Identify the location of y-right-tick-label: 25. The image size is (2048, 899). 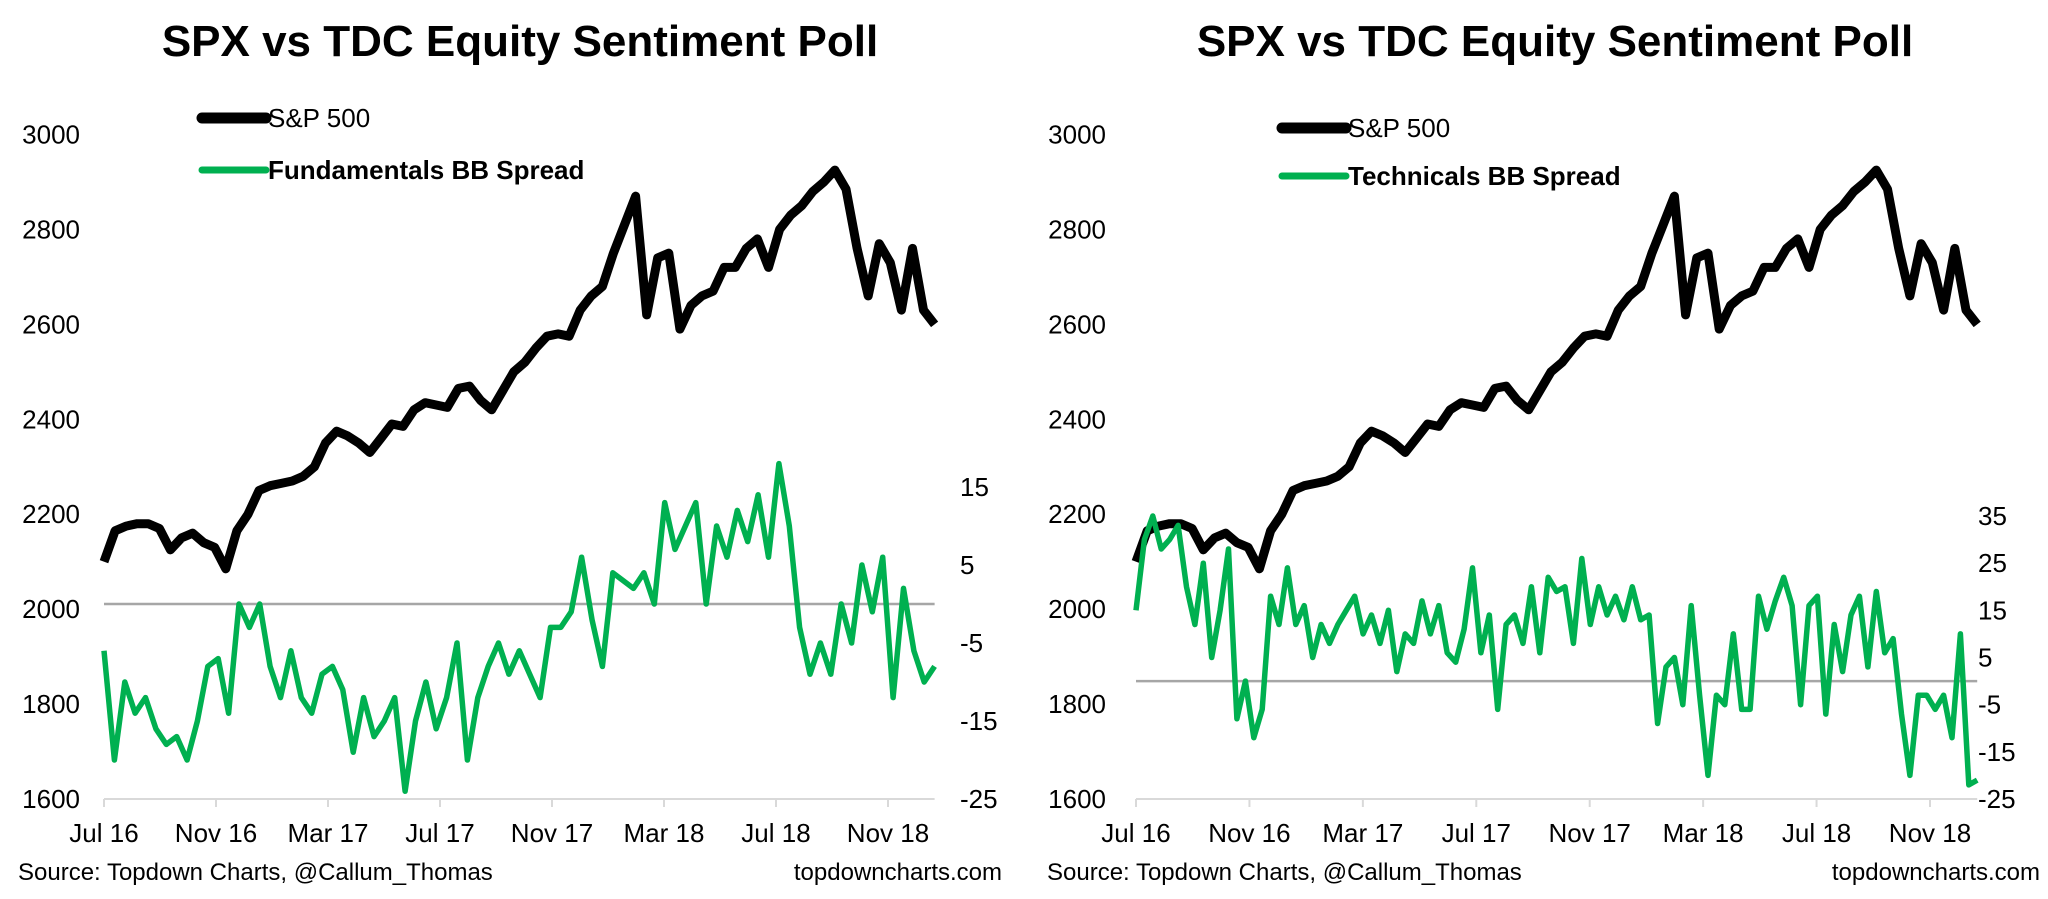
(1992, 563).